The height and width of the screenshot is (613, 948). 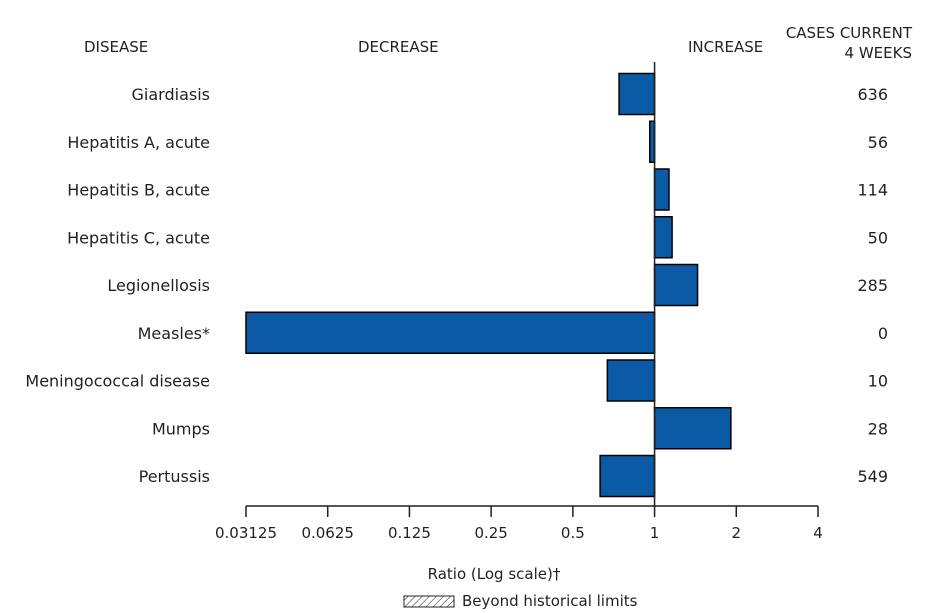 What do you see at coordinates (158, 285) in the screenshot?
I see `disease-label: Legionellosis` at bounding box center [158, 285].